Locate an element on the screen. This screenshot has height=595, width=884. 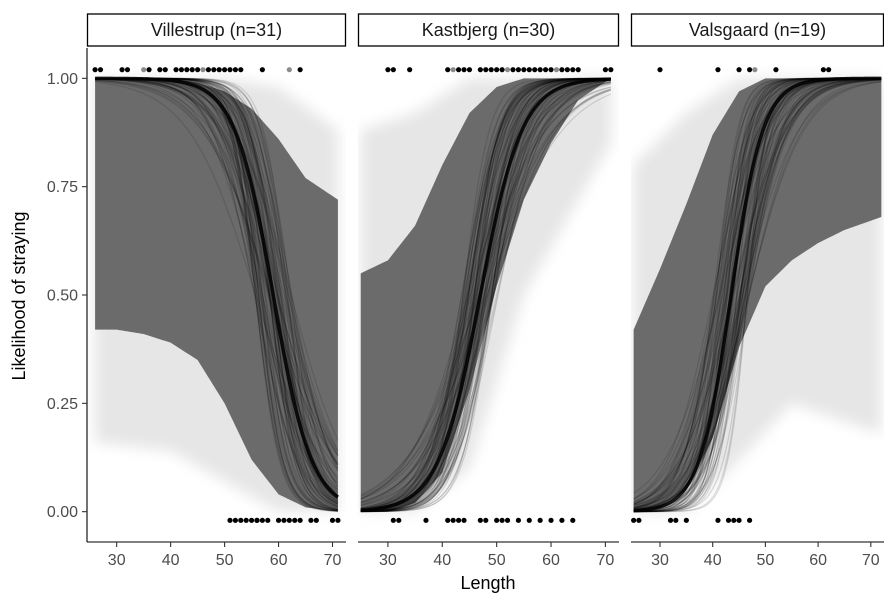
y-axis: 0.00 0.25 0.50 0.75 1.00 is located at coordinates (67, 295).